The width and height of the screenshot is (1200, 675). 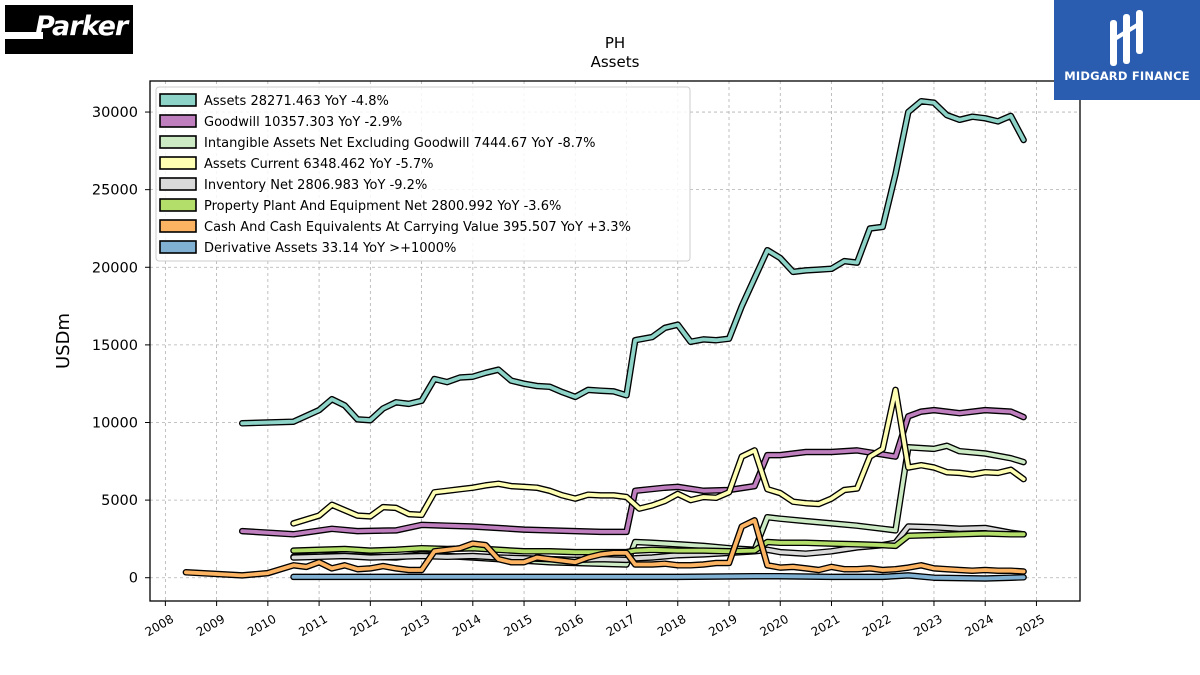 I want to click on parker-logo-text: Parker, so click(x=81, y=26).